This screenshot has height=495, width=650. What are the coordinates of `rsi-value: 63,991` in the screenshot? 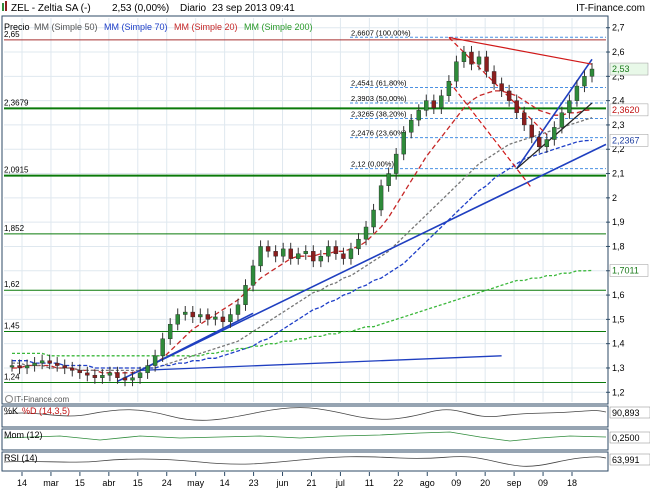 It's located at (626, 460).